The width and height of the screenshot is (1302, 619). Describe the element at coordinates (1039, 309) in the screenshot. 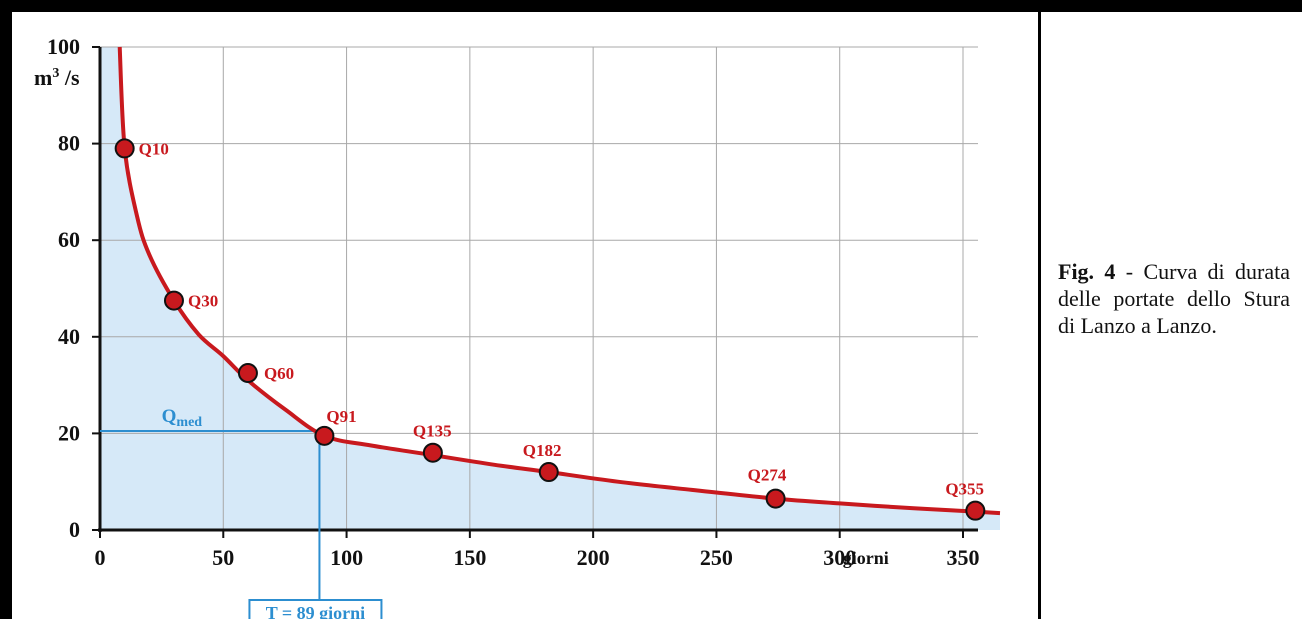

I see `divider-border` at that location.